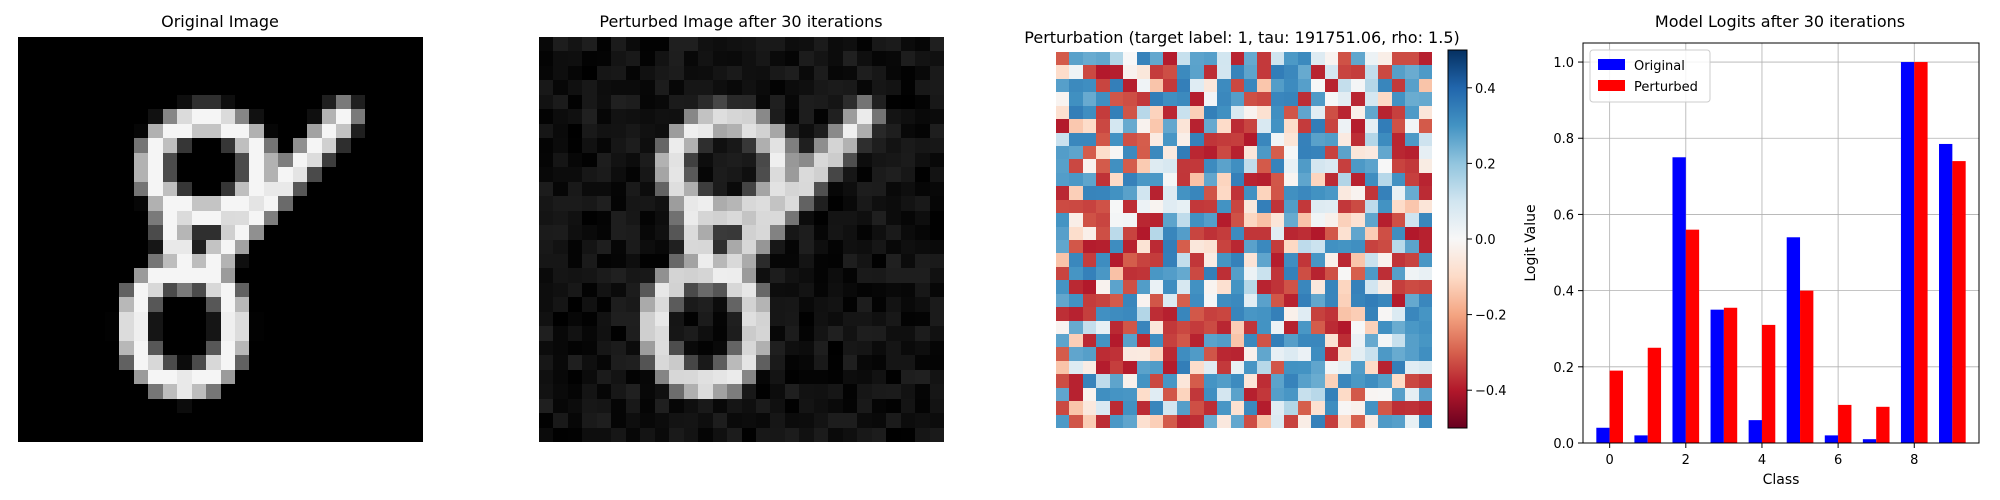 The width and height of the screenshot is (2000, 500). What do you see at coordinates (1563, 63) in the screenshot?
I see `y-tick-label: 1.0` at bounding box center [1563, 63].